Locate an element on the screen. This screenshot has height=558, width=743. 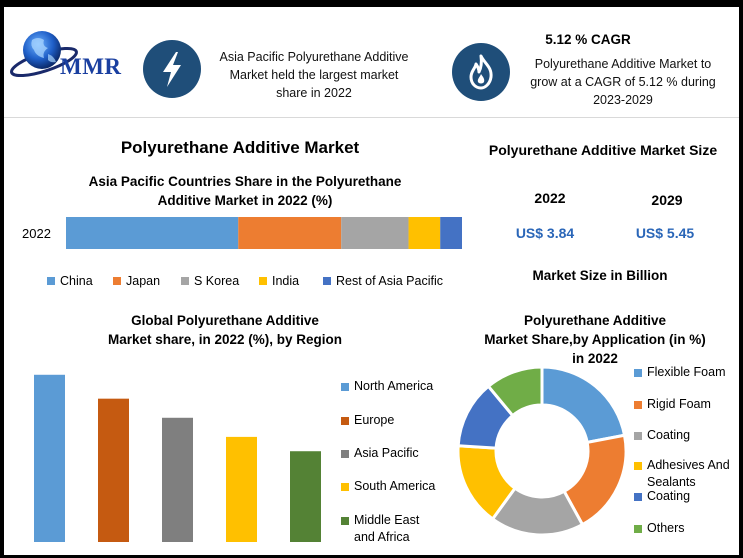
legend-label: Adhesives And Sealants is located at coordinates (688, 474).